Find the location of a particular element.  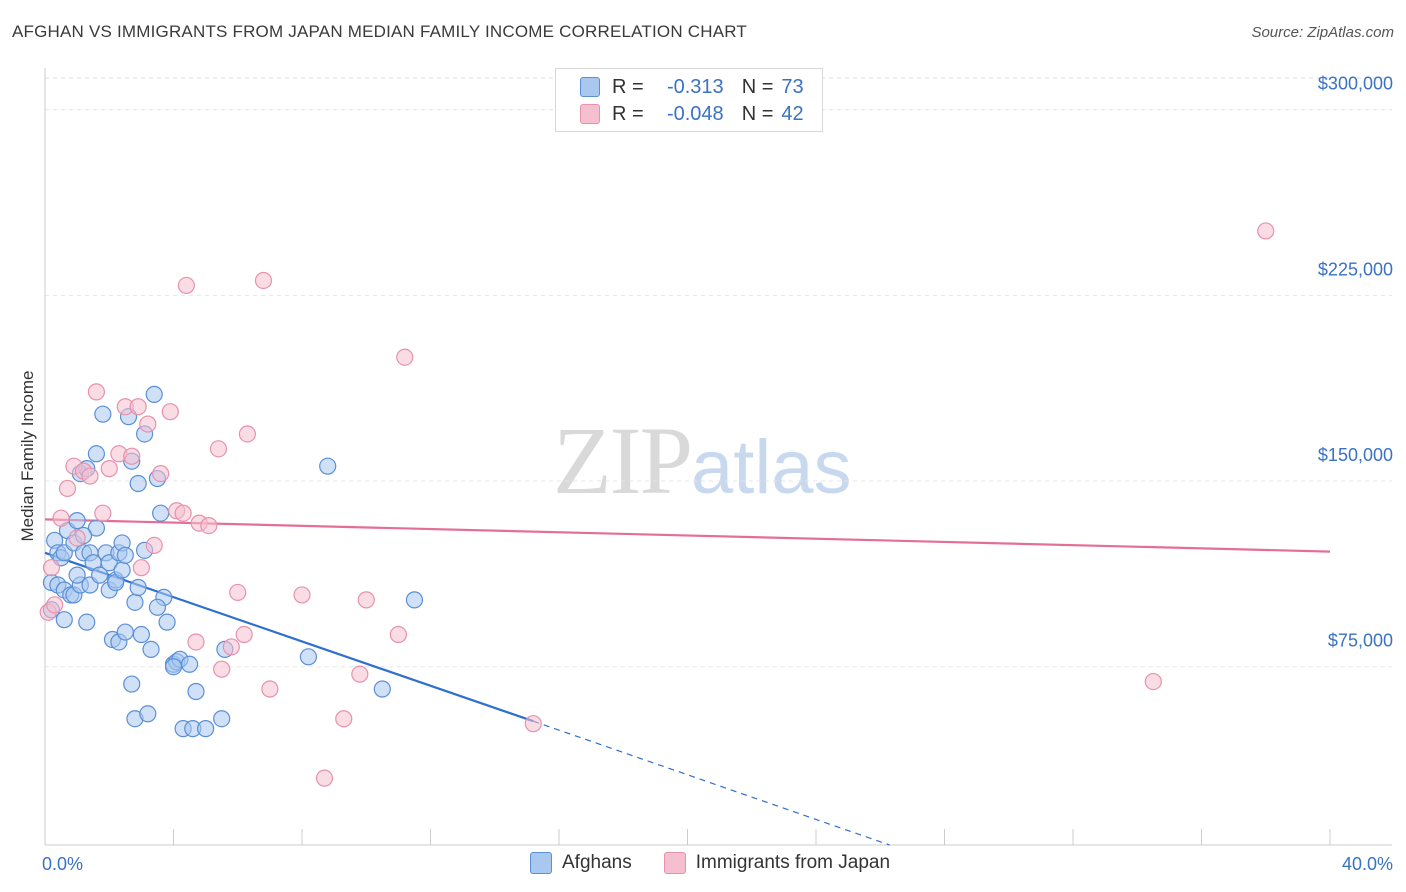

x-tick-label-min: 0.0% is located at coordinates (62, 864).